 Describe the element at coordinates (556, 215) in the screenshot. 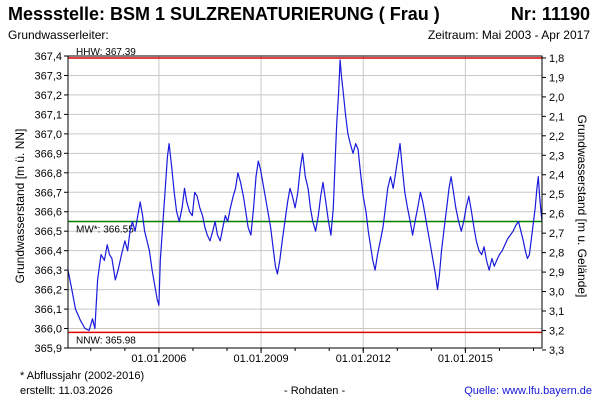

I see `y-tick-label-right: 2,6` at that location.